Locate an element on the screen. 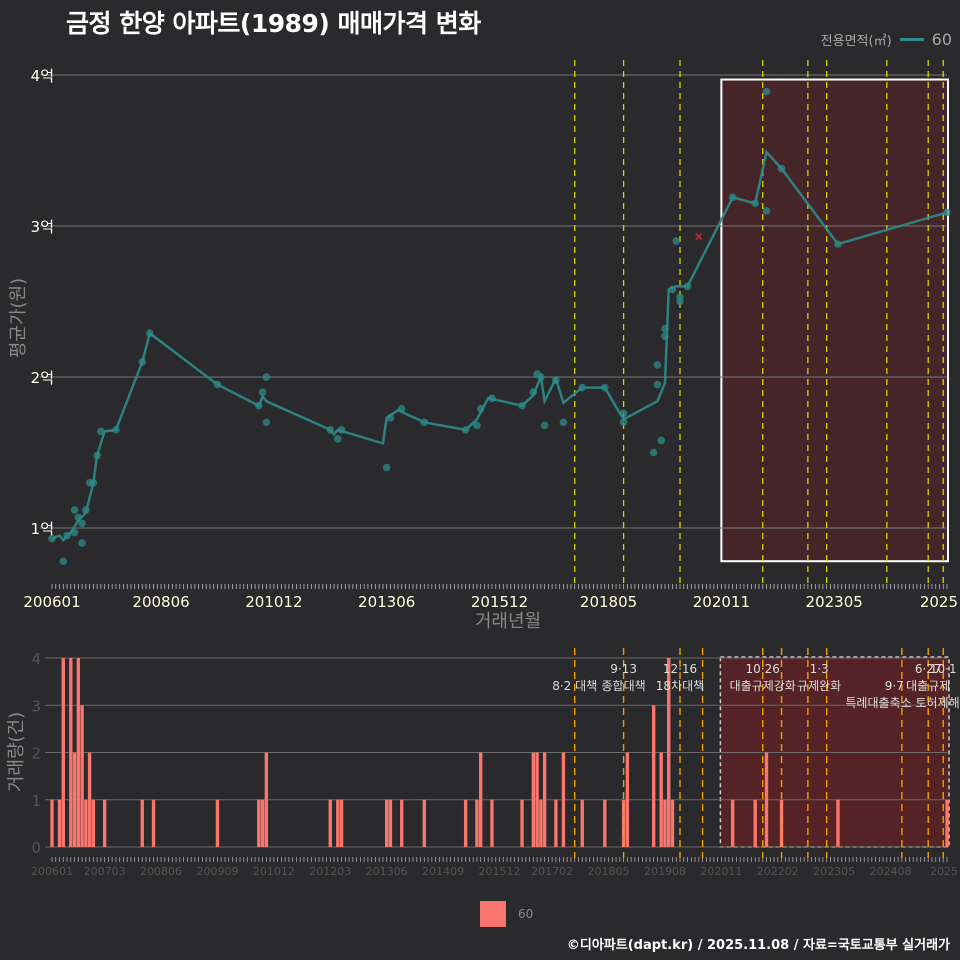  x-tick-label: 200909 is located at coordinates (217, 871).